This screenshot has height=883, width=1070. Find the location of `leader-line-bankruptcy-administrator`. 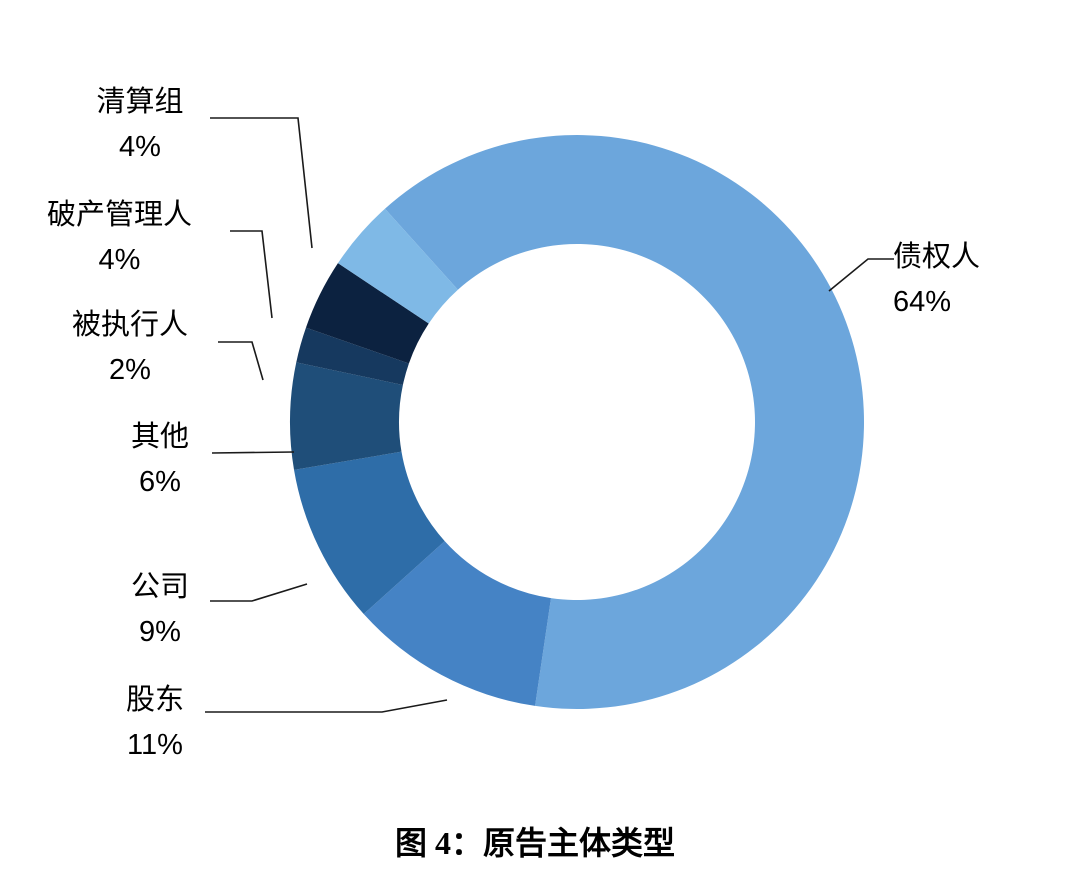

leader-line-bankruptcy-administrator is located at coordinates (251, 274).